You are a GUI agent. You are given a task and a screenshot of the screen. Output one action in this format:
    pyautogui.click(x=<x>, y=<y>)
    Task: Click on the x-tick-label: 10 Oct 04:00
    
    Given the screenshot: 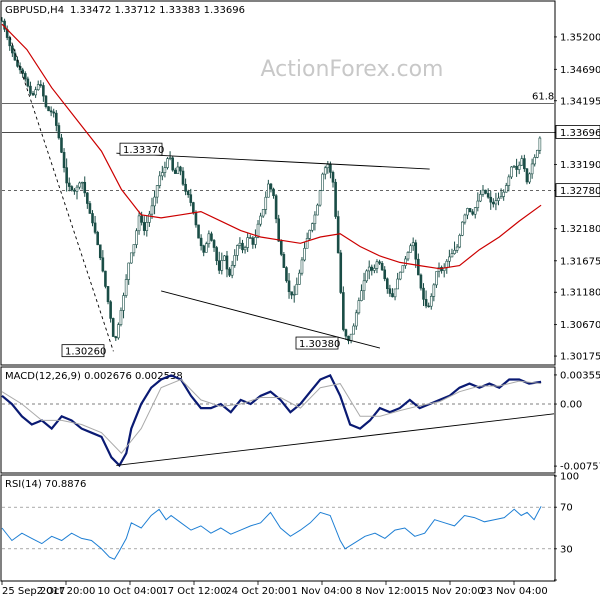 What is the action you would take?
    pyautogui.click(x=129, y=591)
    